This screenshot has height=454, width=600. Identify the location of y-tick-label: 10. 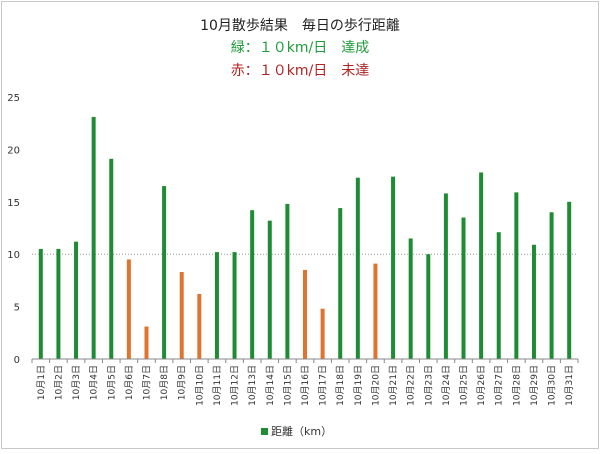
(13, 255).